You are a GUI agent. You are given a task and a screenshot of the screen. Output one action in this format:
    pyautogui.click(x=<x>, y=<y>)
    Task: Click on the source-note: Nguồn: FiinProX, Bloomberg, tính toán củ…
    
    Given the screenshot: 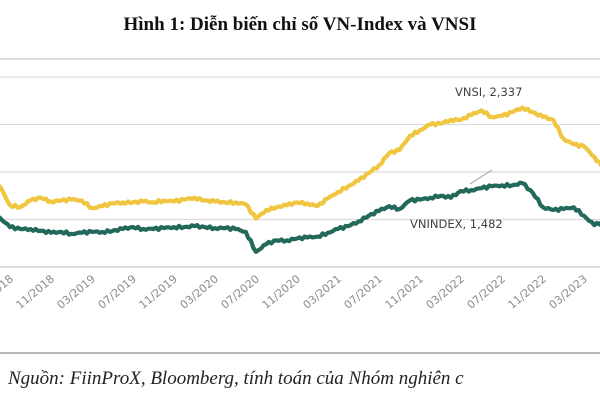 What is the action you would take?
    pyautogui.click(x=236, y=378)
    